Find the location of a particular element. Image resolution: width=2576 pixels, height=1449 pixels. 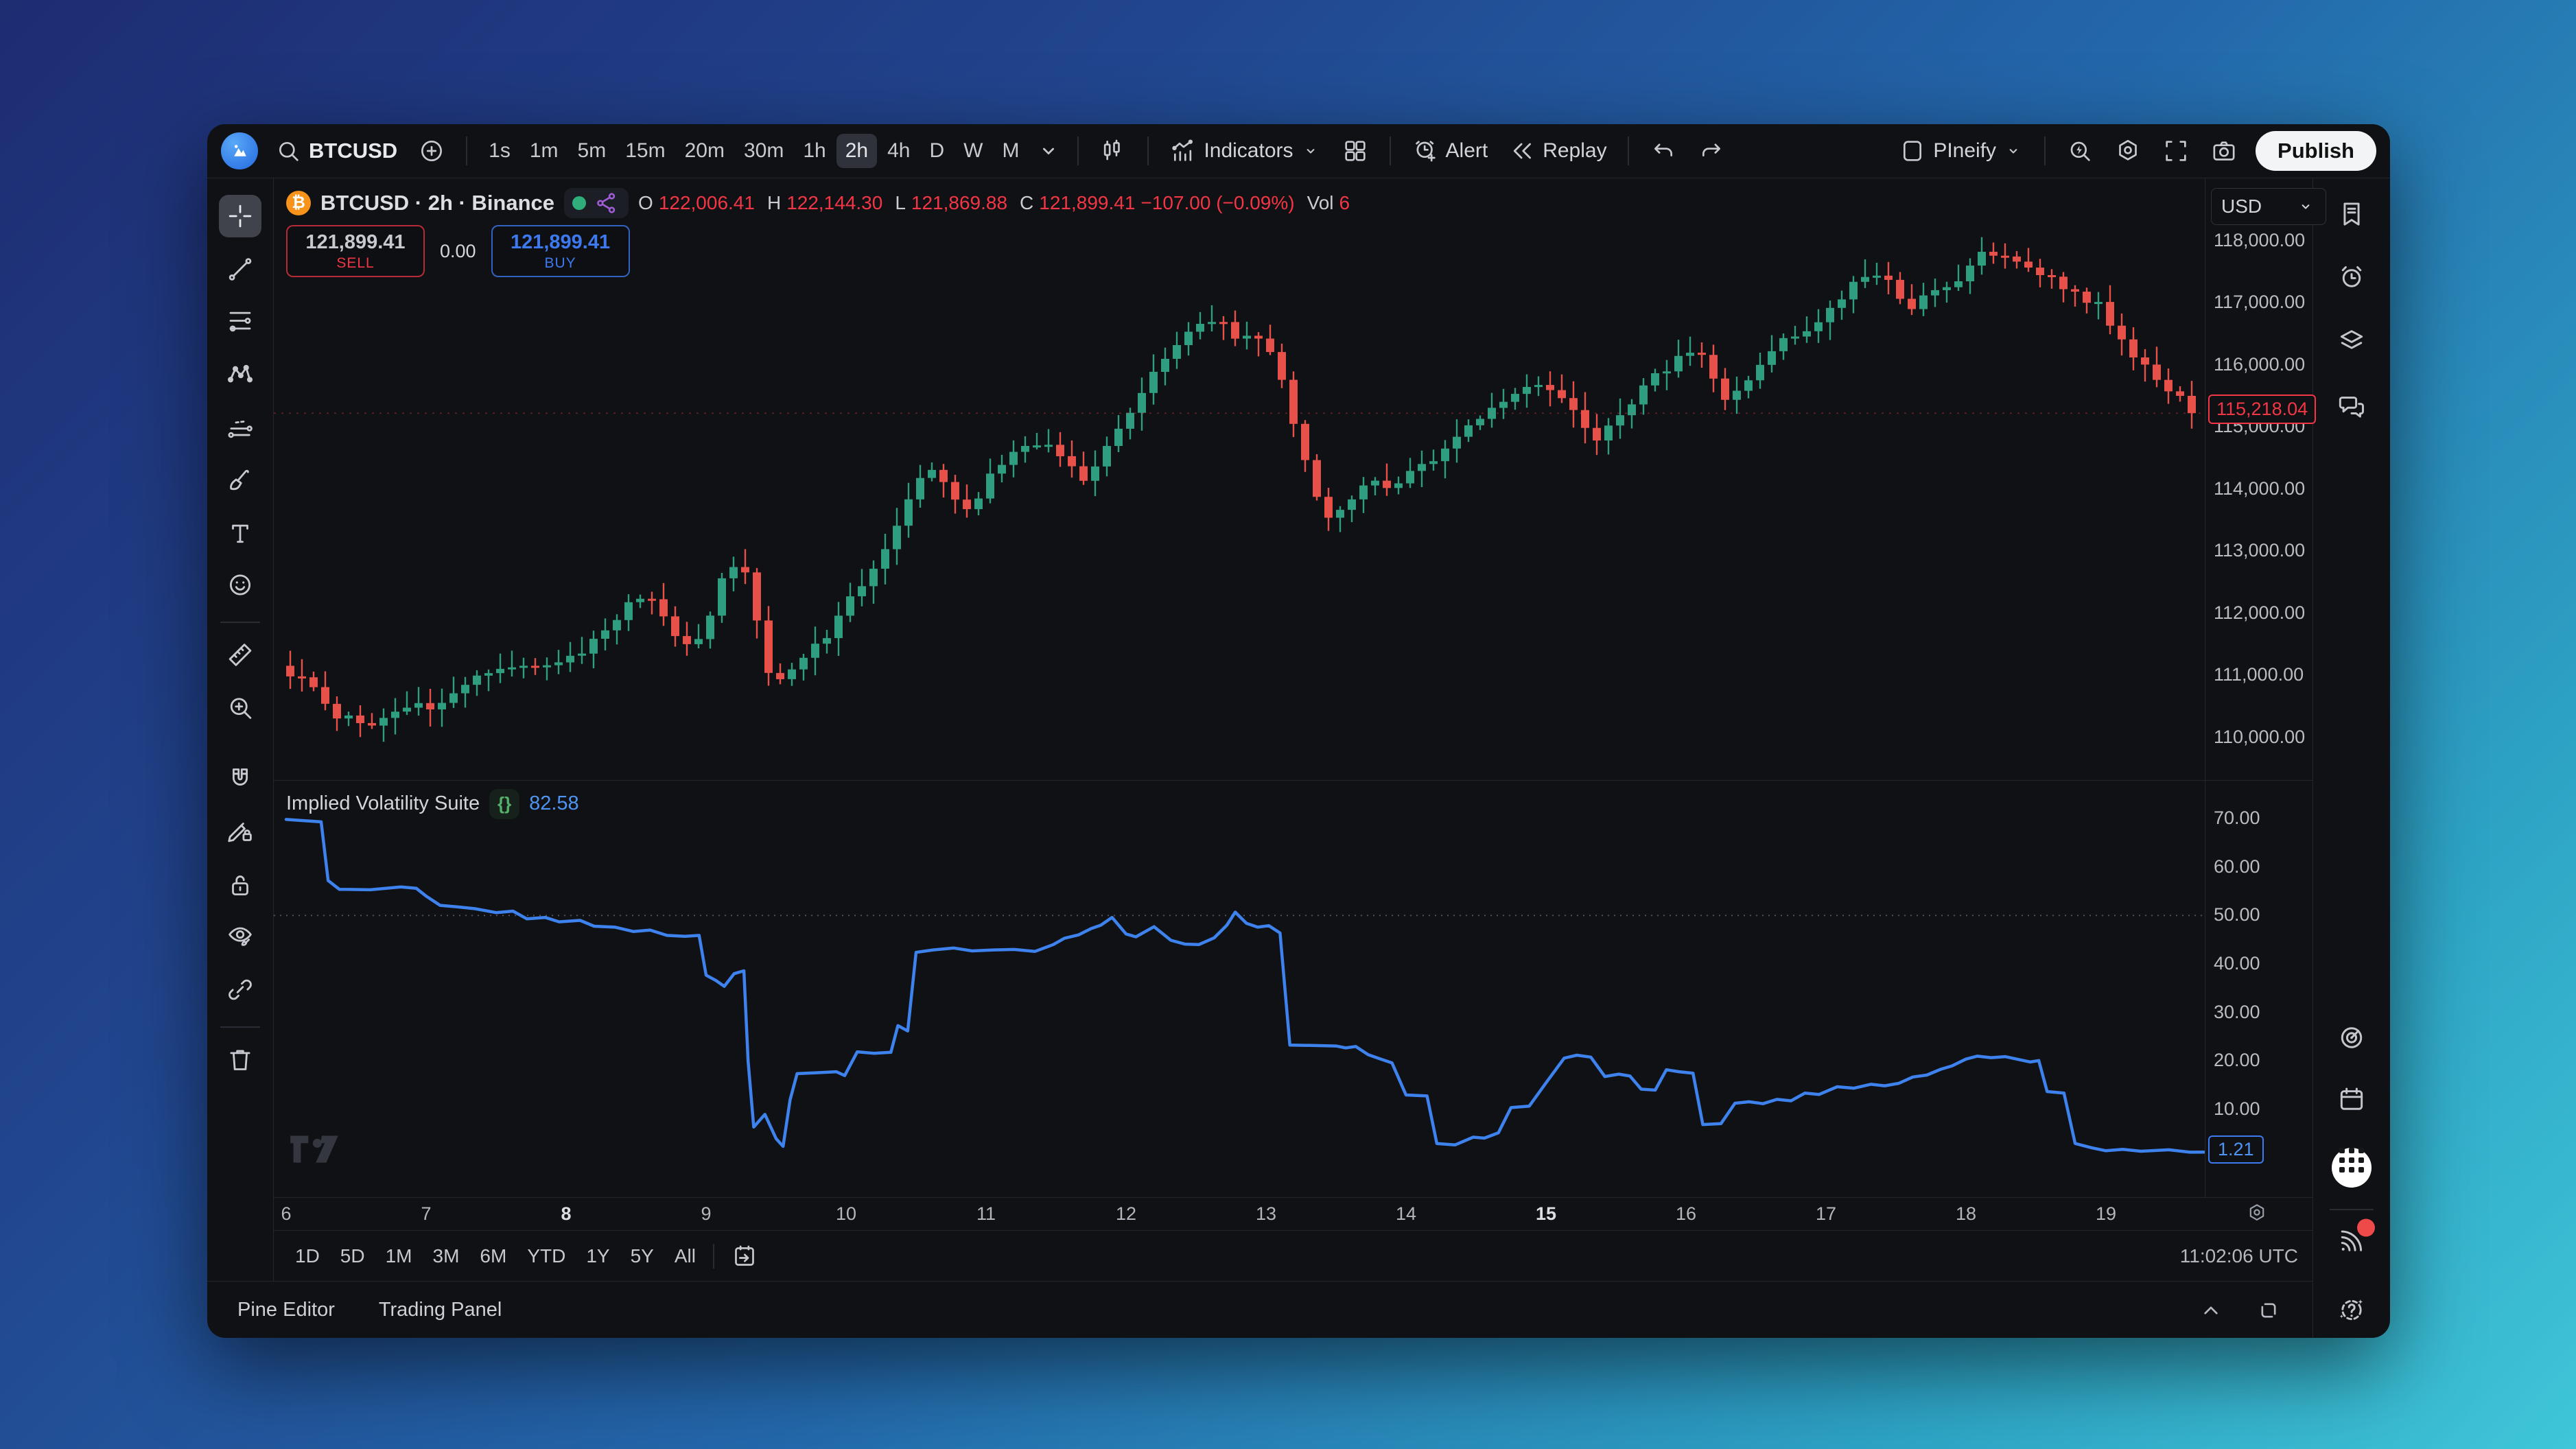

sidebar-screener-button is located at coordinates (2352, 1040).